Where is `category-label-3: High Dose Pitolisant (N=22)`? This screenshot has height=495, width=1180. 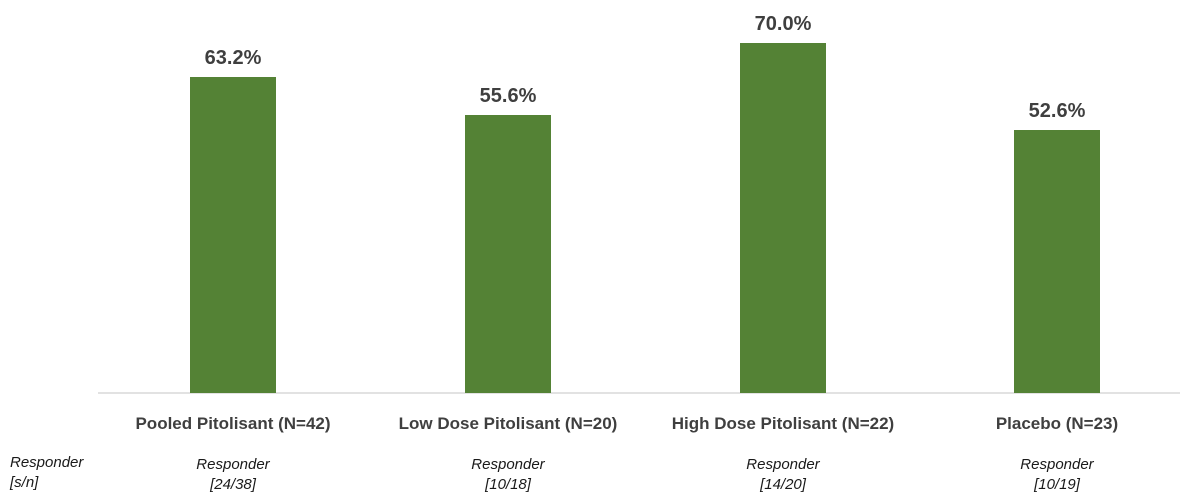
category-label-3: High Dose Pitolisant (N=22) is located at coordinates (783, 423).